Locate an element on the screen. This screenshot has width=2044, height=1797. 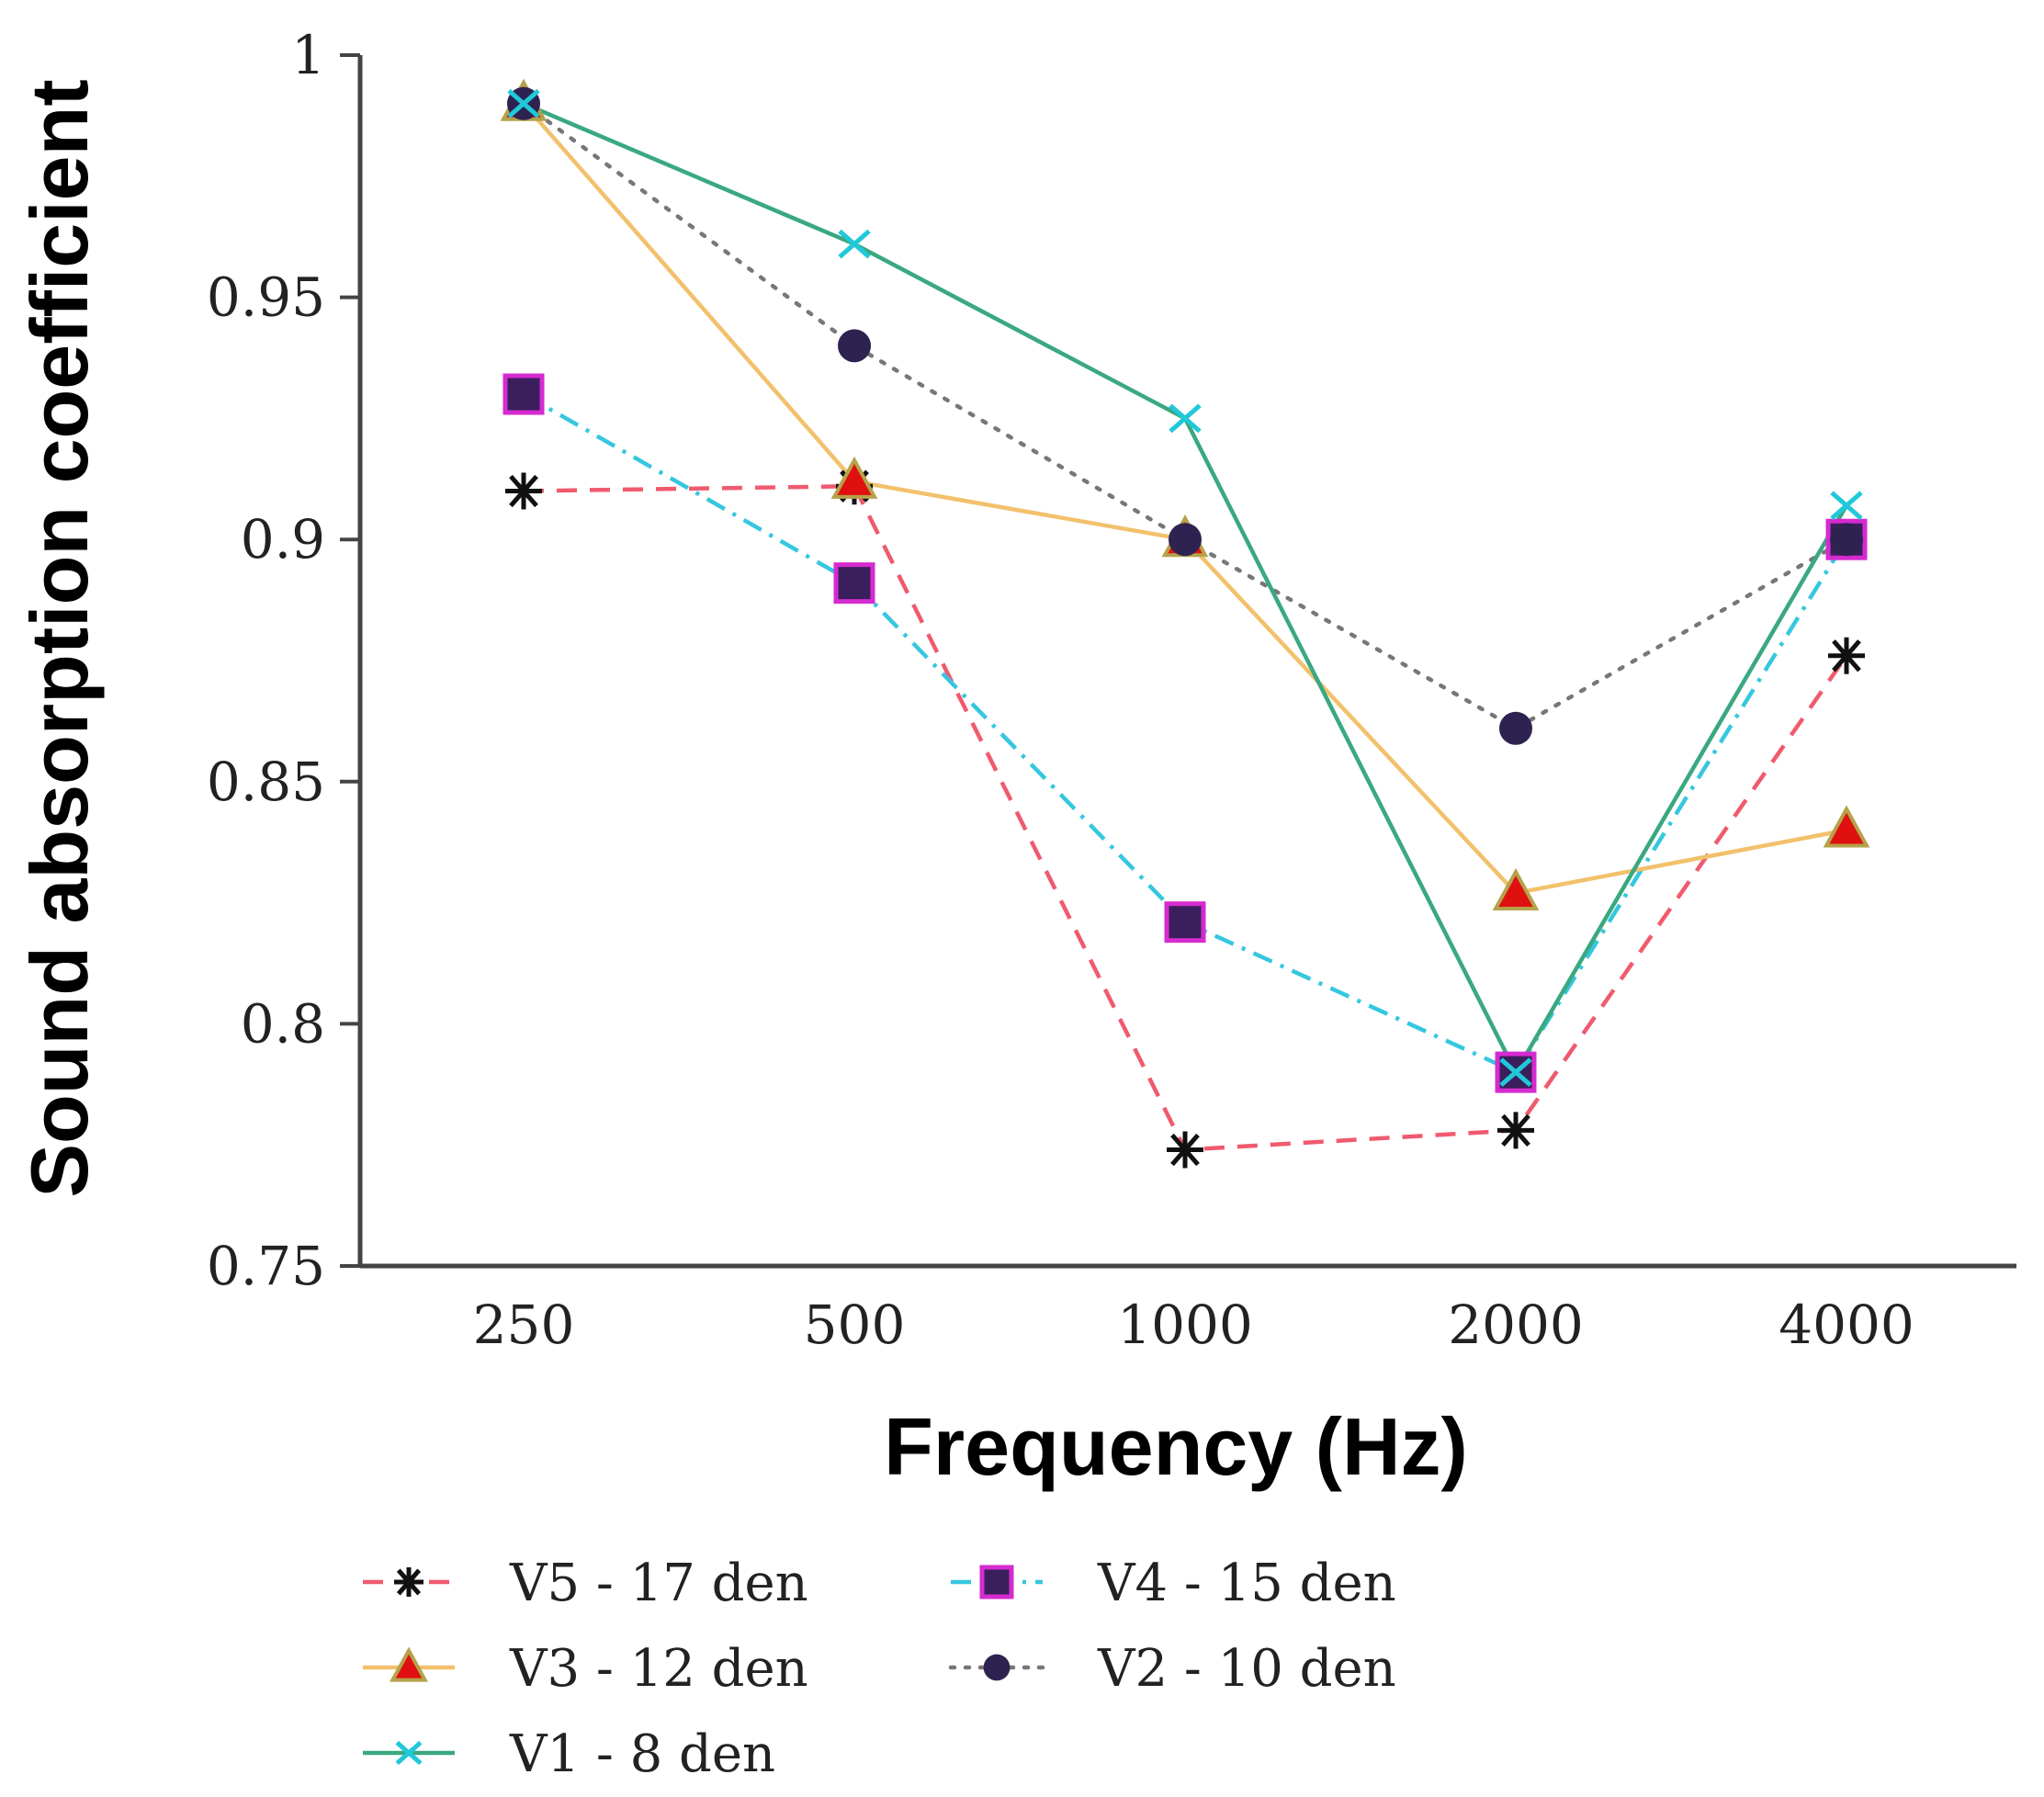
legend-entry: V4 - 15 den is located at coordinates (1173, 1584).